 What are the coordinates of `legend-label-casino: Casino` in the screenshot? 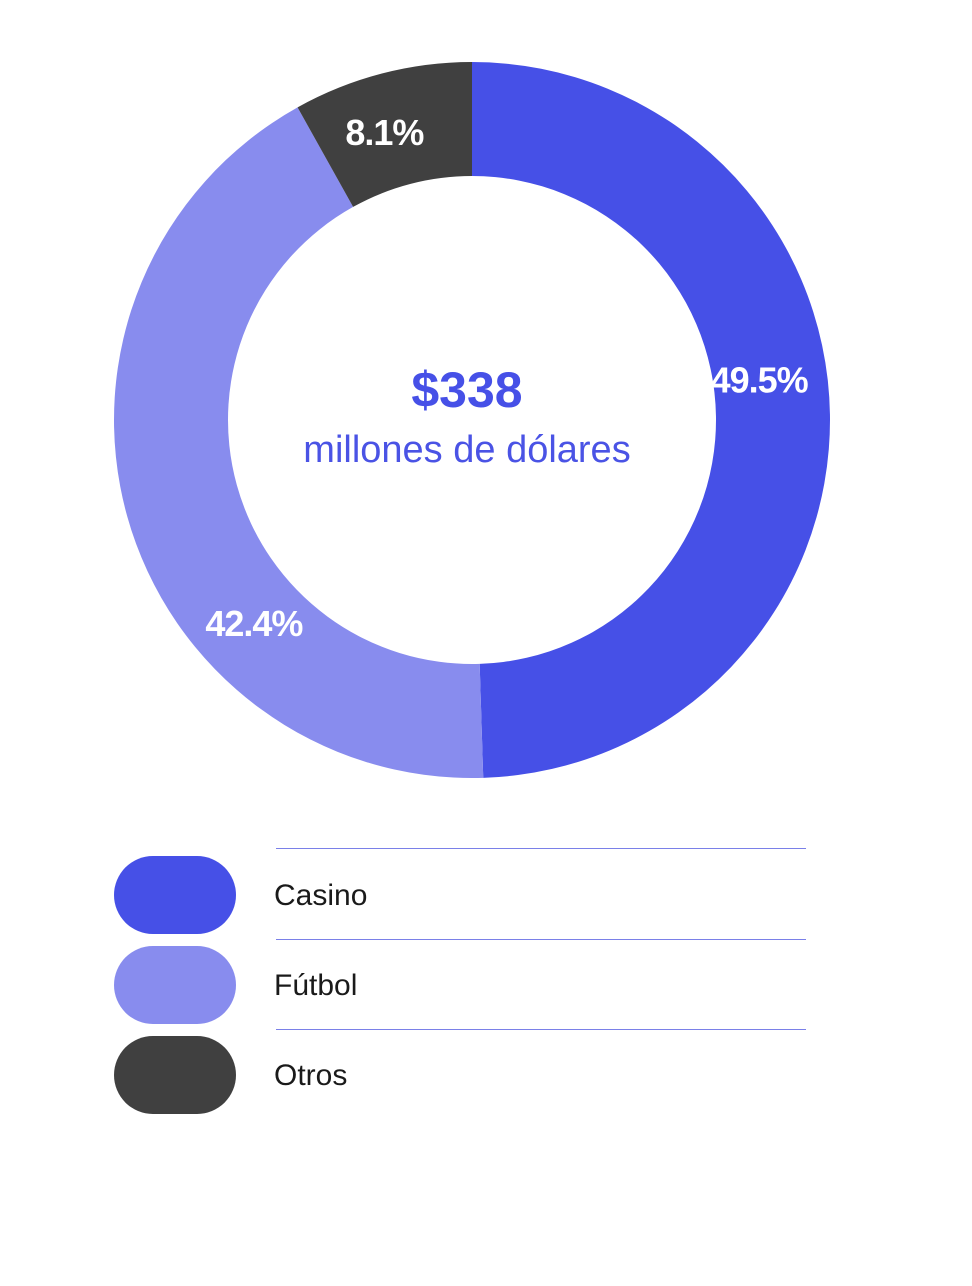 It's located at (321, 895).